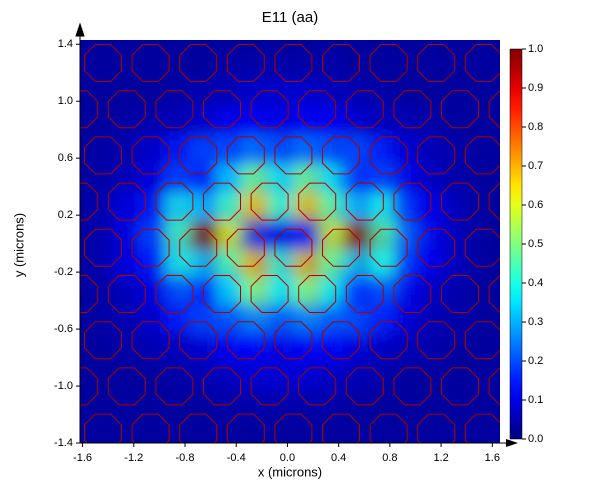 This screenshot has height=500, width=600. Describe the element at coordinates (389, 458) in the screenshot. I see `x-tick-label: 0.8` at that location.